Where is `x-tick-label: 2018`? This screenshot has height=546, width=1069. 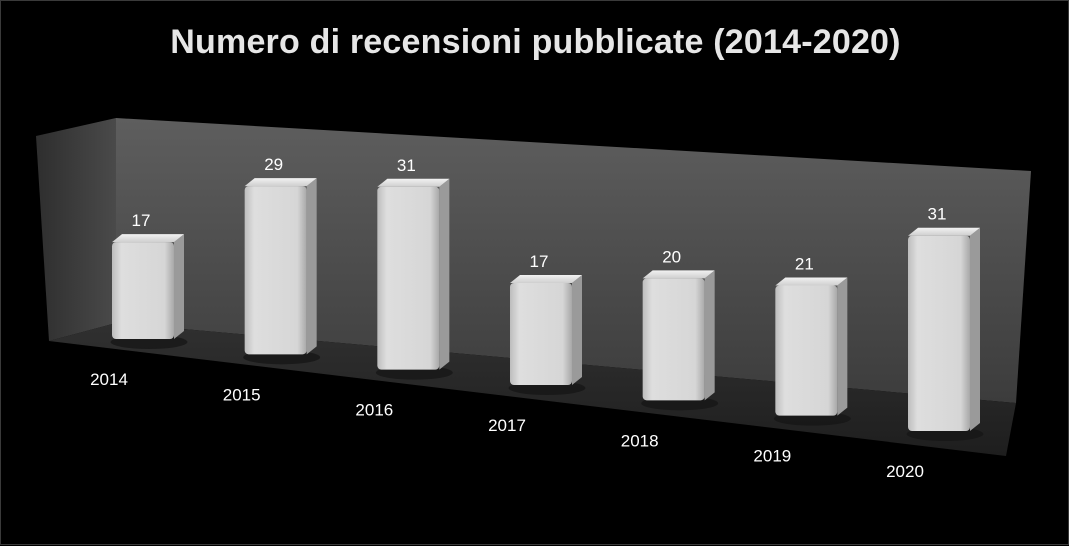 x-tick-label: 2018 is located at coordinates (640, 440).